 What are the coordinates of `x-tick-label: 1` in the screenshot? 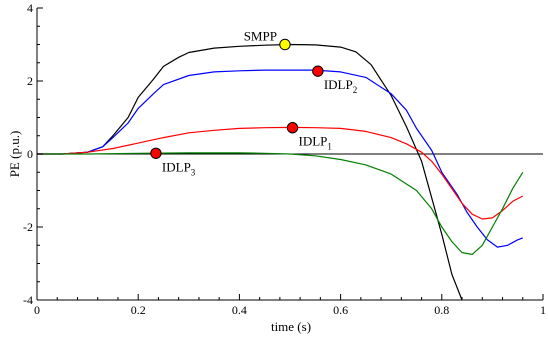 It's located at (543, 310).